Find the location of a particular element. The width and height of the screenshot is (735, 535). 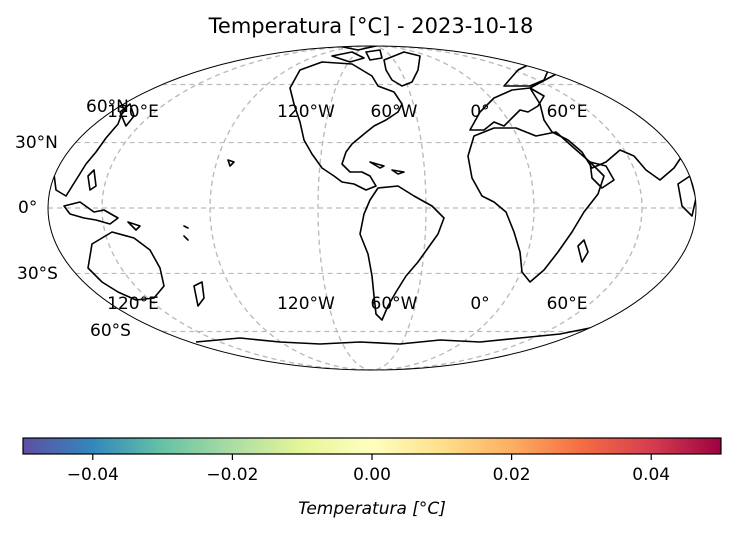

coastline-australia is located at coordinates (126, 266).